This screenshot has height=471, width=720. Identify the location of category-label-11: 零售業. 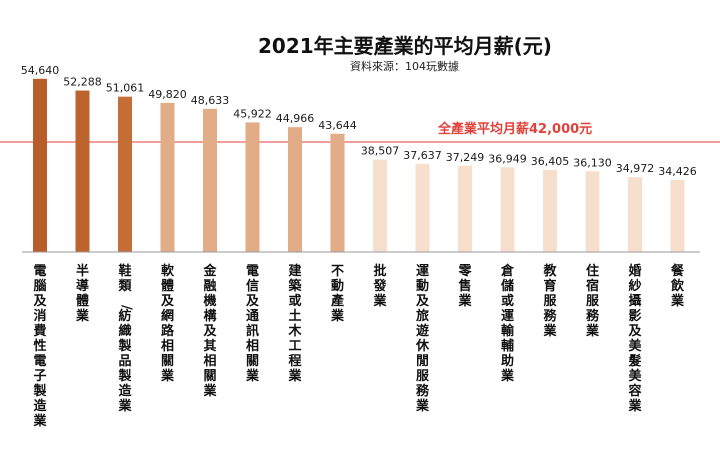
(464, 286).